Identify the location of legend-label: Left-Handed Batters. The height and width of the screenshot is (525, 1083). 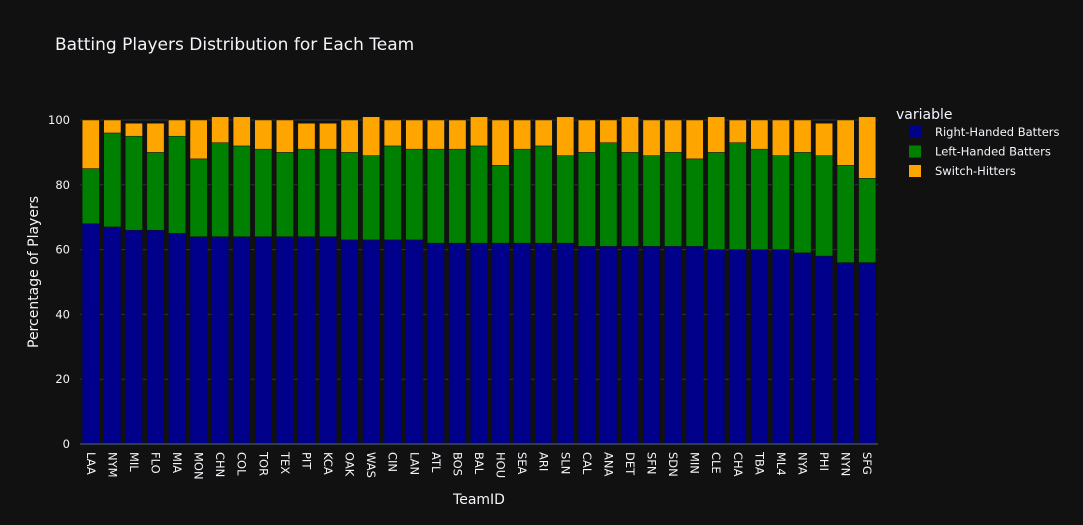
(993, 152).